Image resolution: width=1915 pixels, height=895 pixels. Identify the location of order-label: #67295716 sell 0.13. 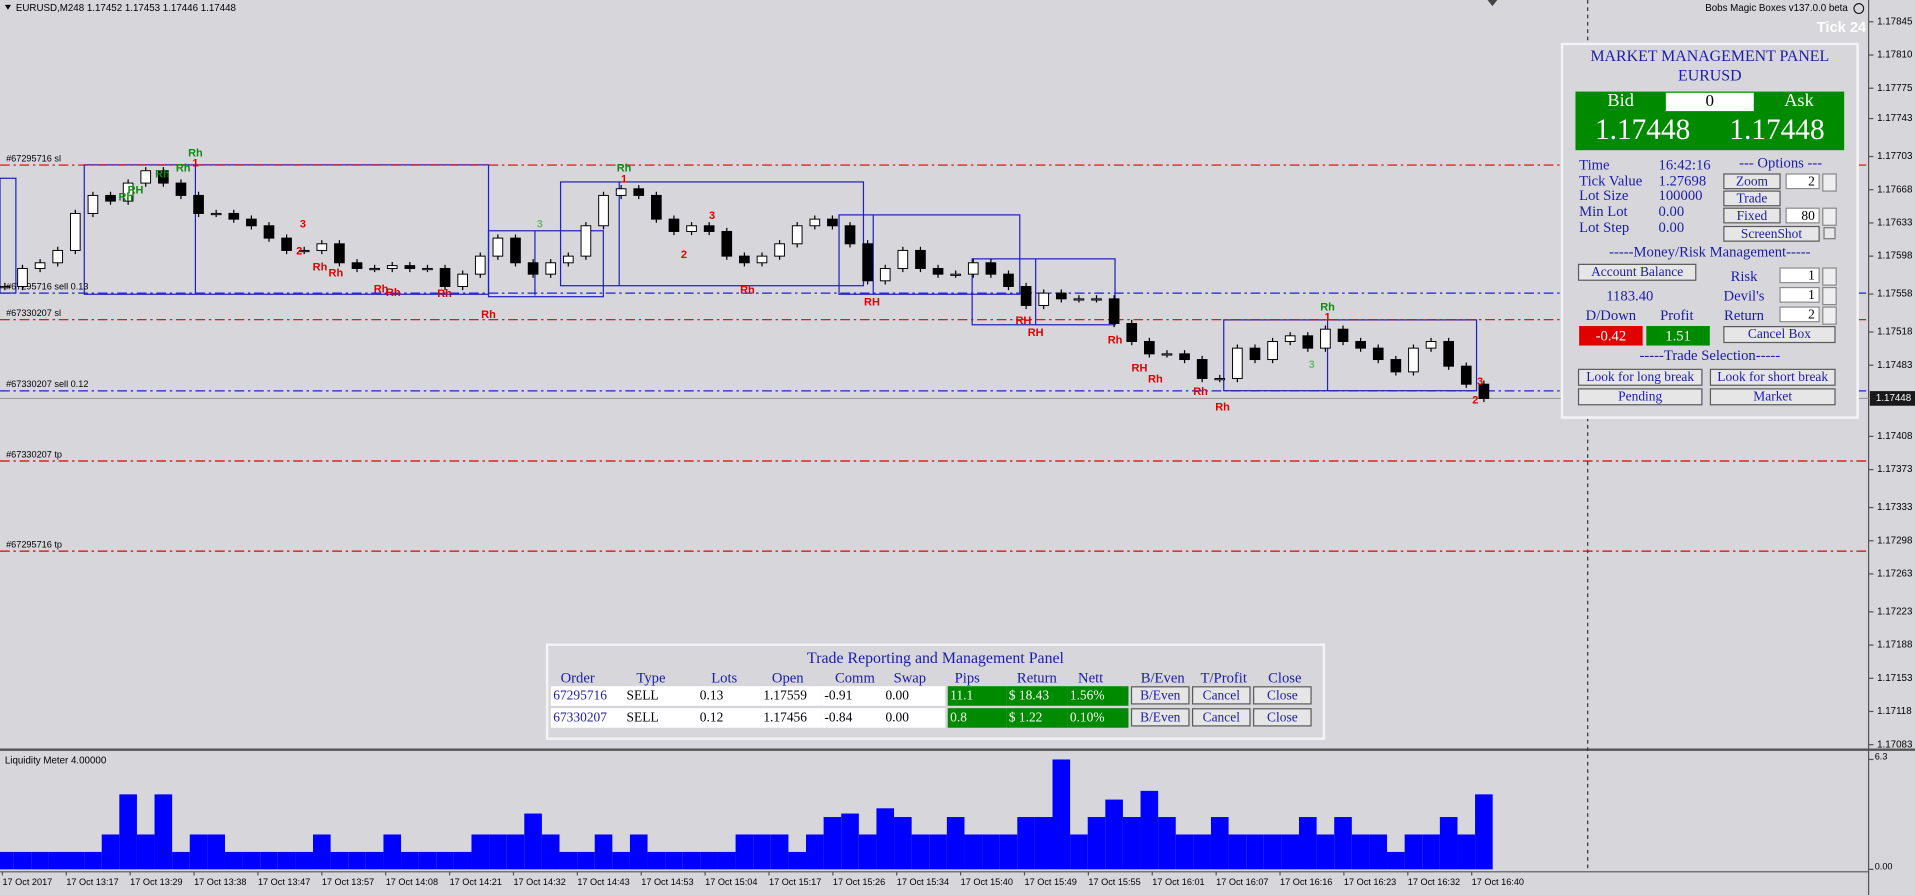
(47, 286).